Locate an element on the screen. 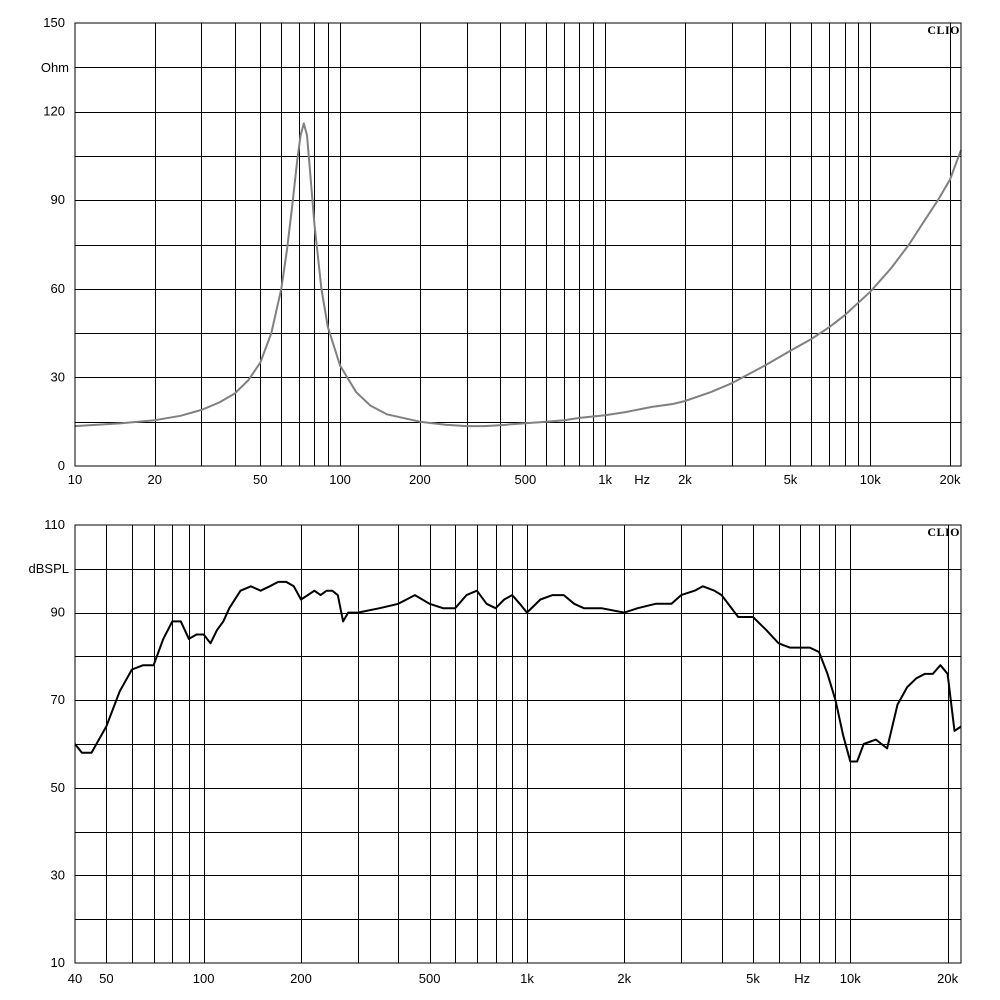 This screenshot has height=1000, width=1000. spl-x-tick-label: 100 is located at coordinates (204, 978).